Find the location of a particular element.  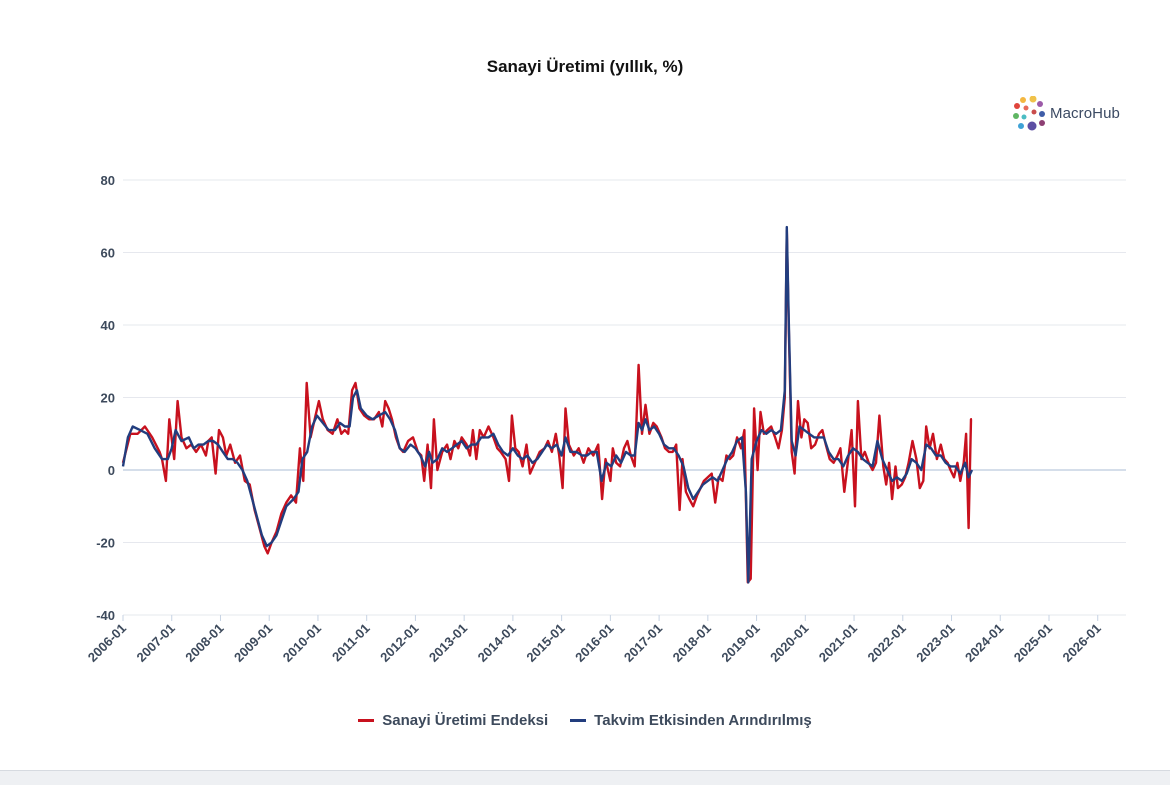

x-tick-label: 2009-01 is located at coordinates (253, 643).